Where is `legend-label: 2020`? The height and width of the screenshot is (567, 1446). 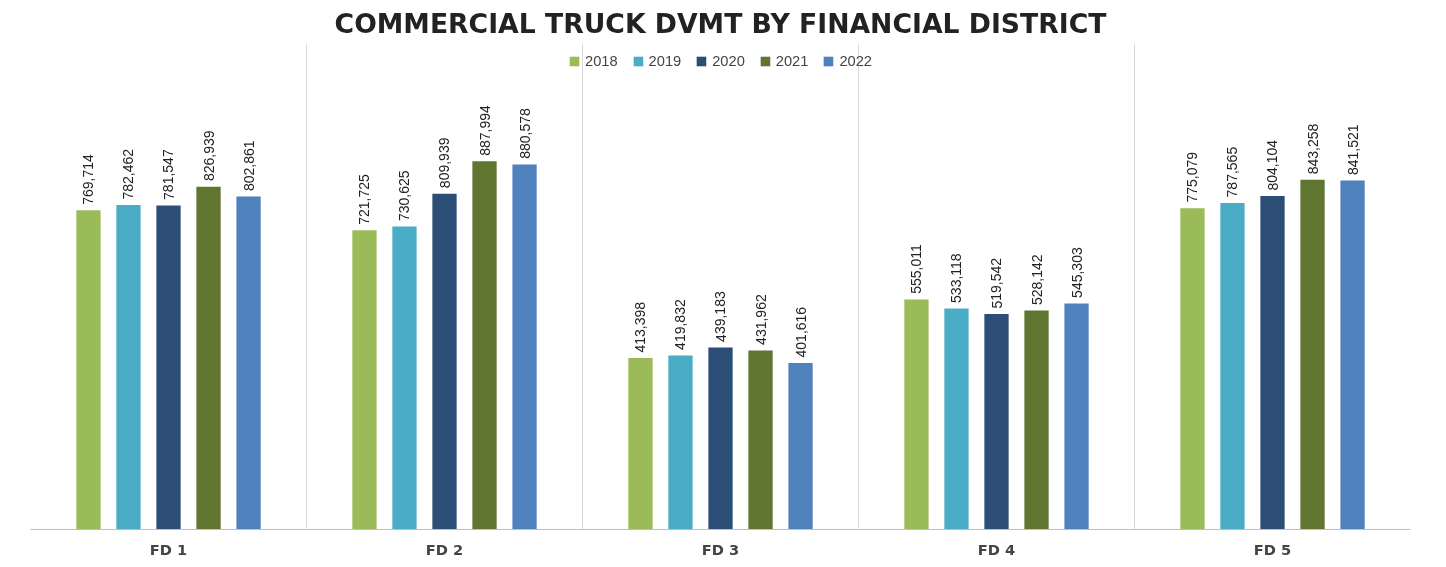 legend-label: 2020 is located at coordinates (728, 61).